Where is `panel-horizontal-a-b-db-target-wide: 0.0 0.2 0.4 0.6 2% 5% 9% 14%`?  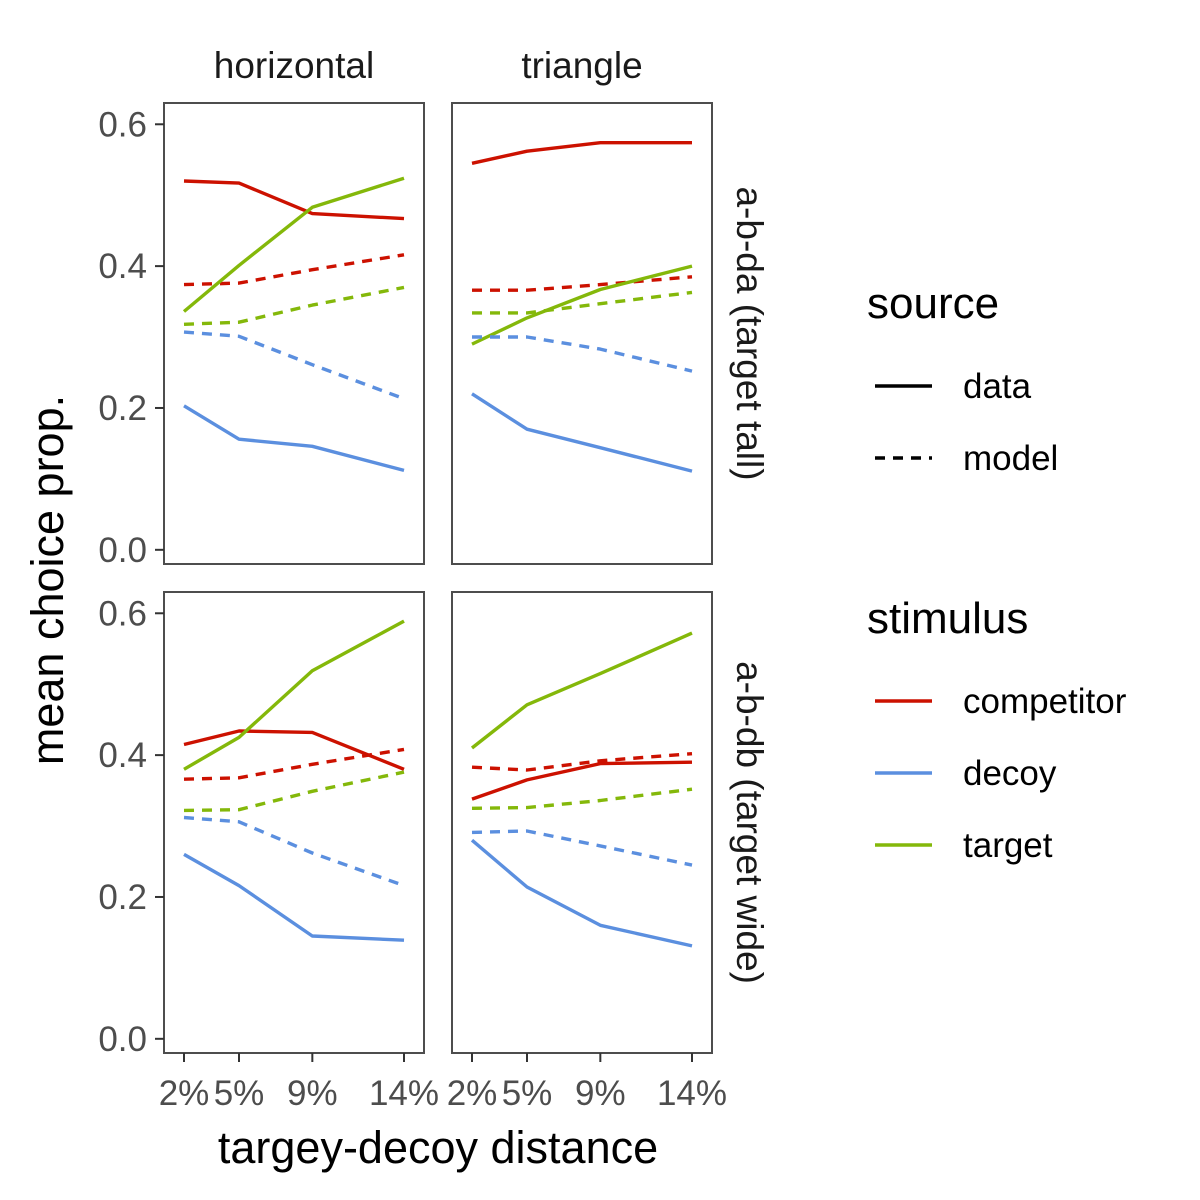 panel-horizontal-a-b-db-target-wide: 0.0 0.2 0.4 0.6 2% 5% 9% 14% is located at coordinates (268, 852).